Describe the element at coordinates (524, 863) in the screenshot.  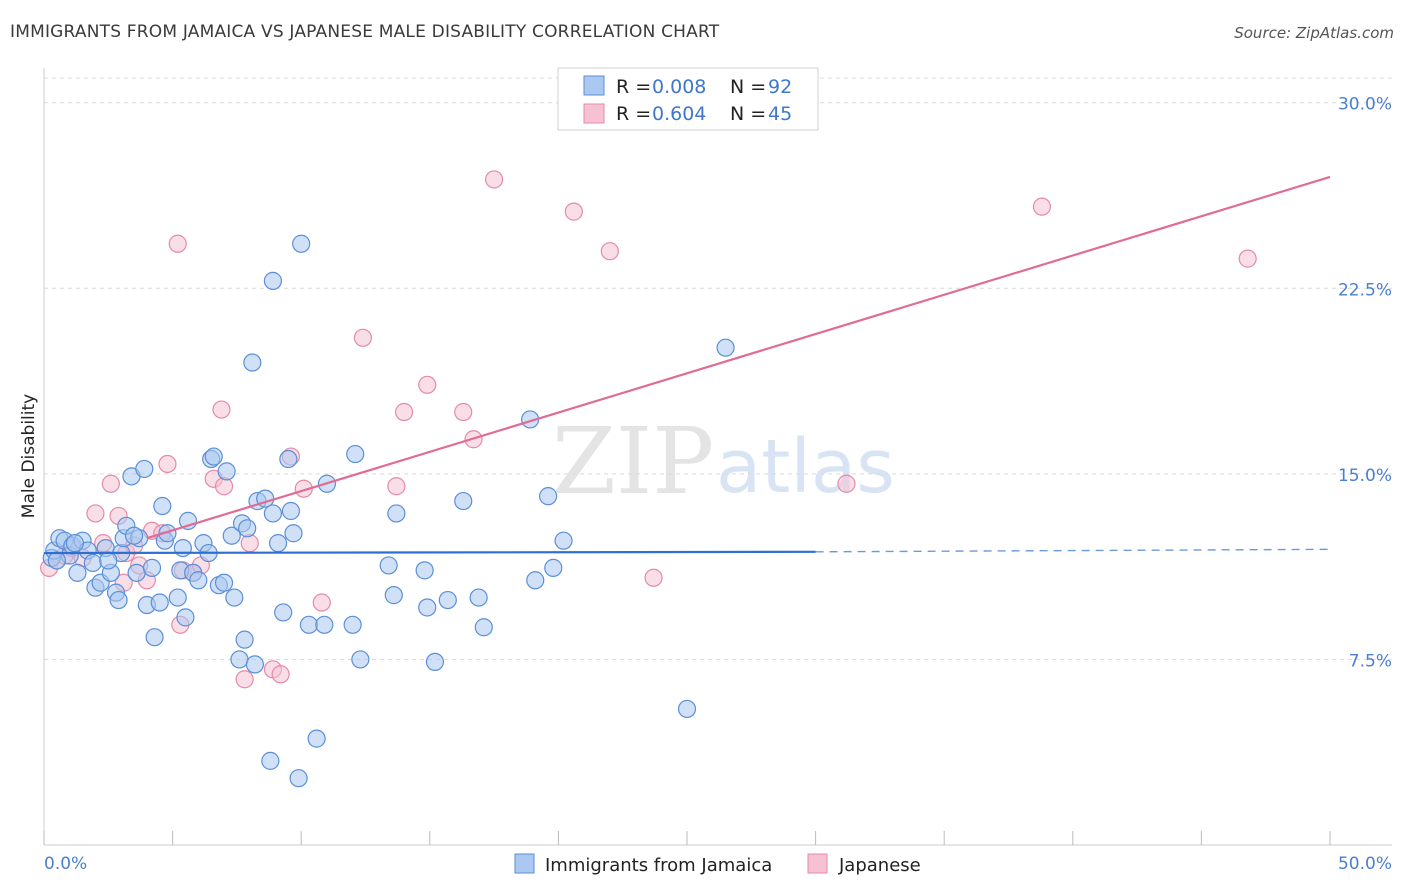
I see `bottom-legend-swatch-blue` at that location.